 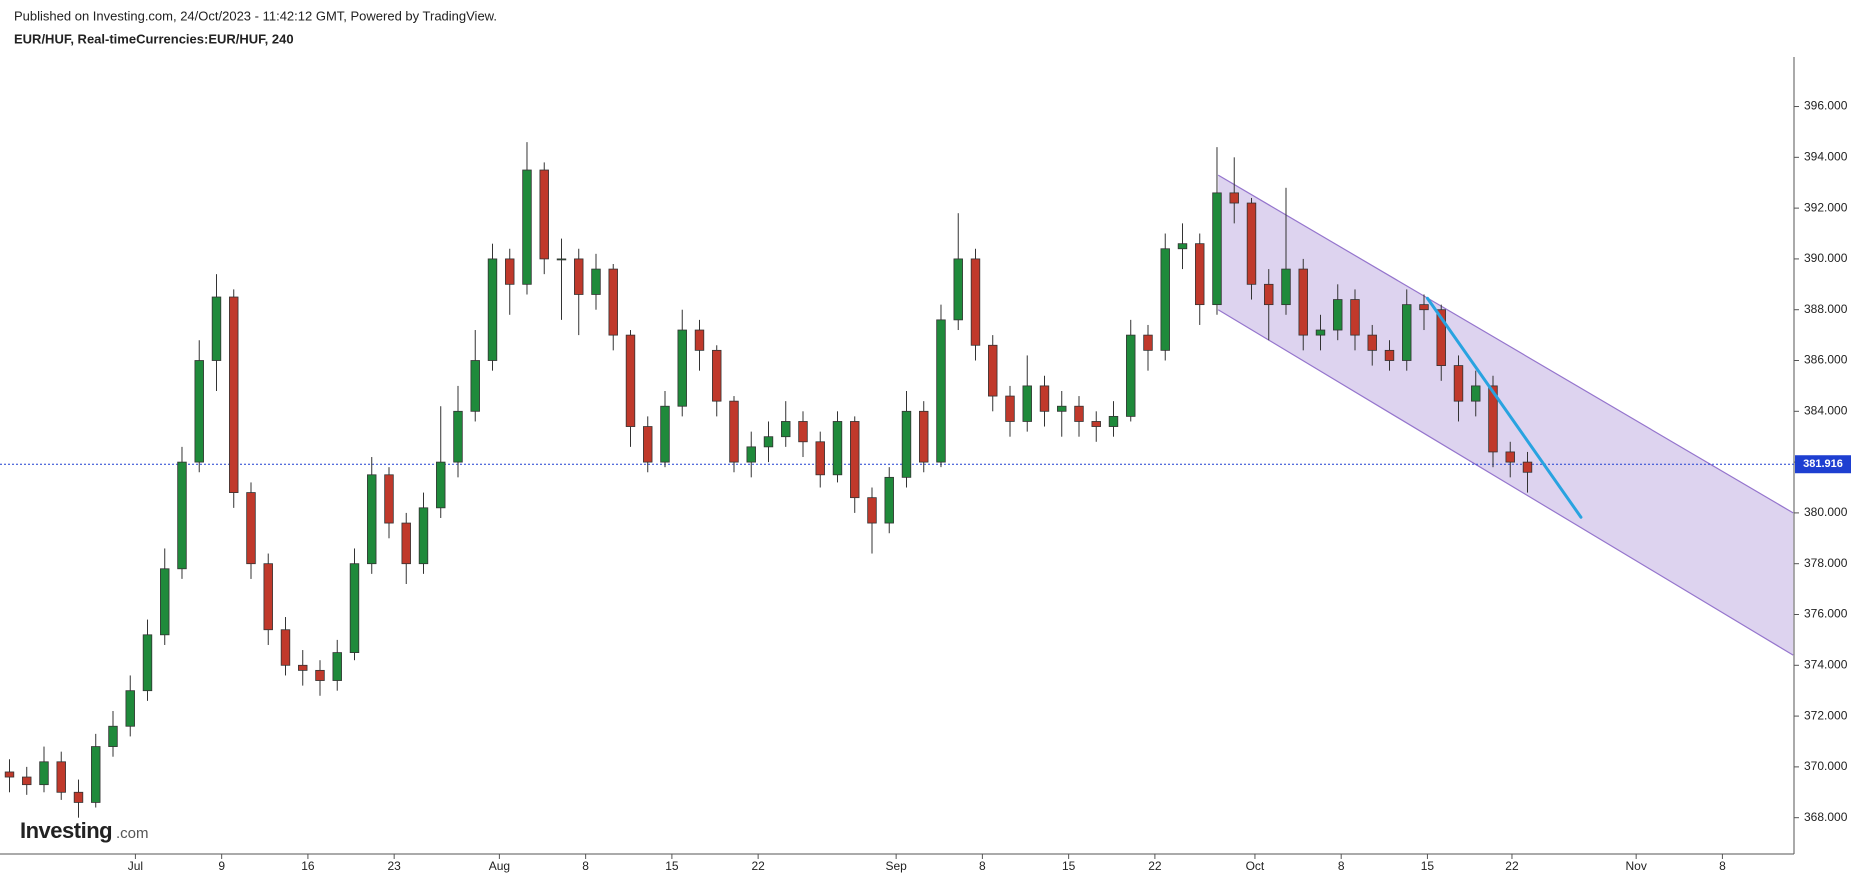 I want to click on y-tick-label: 368.000, so click(x=1826, y=817).